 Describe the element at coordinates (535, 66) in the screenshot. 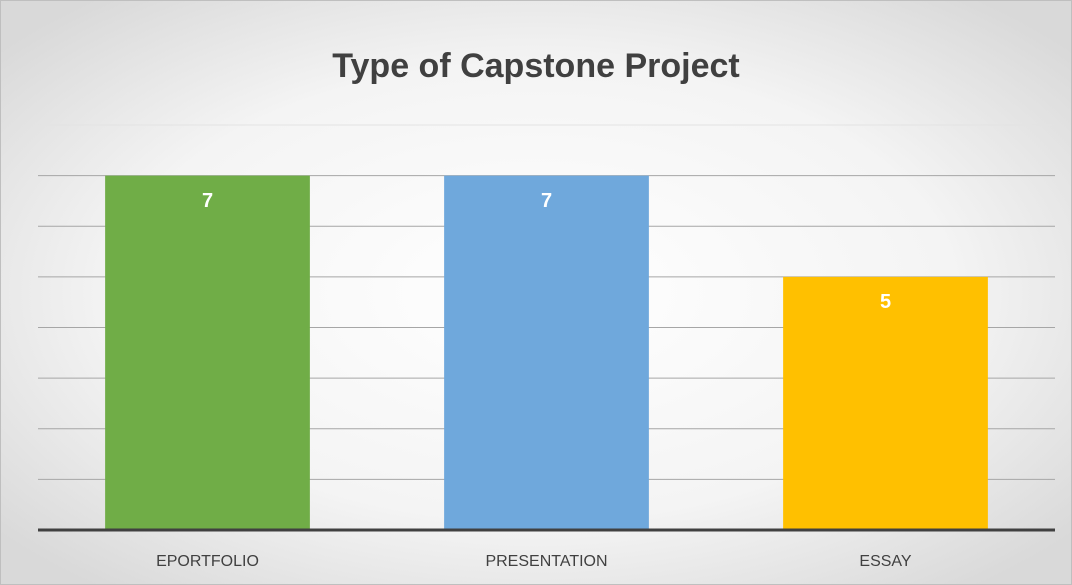

I see `chart-title: Type of Capstone Project` at that location.